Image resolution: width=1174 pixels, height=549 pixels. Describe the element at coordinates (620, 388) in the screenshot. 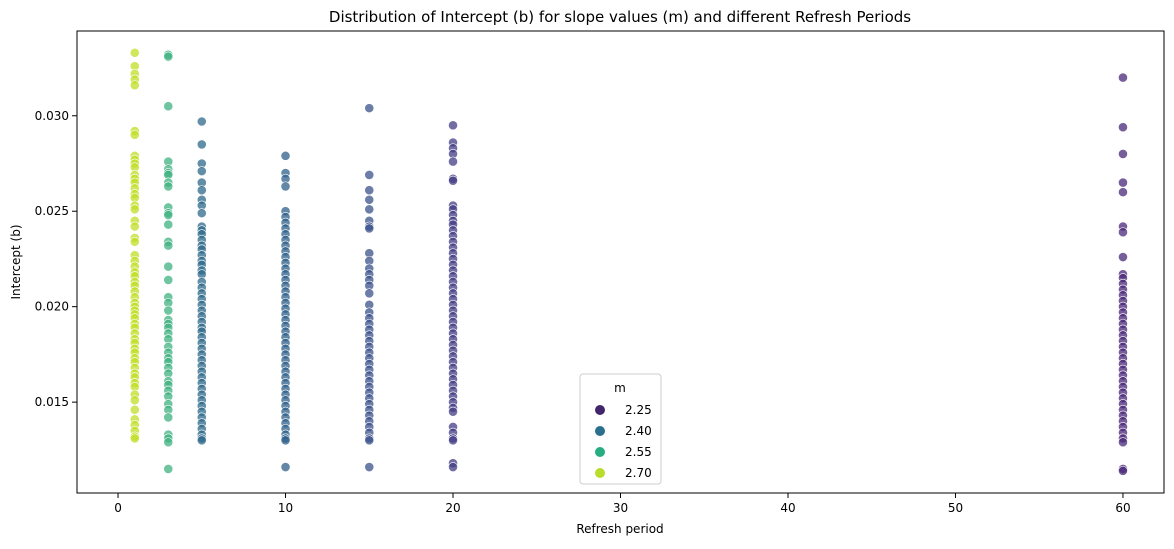

I see `legend-title: m` at that location.